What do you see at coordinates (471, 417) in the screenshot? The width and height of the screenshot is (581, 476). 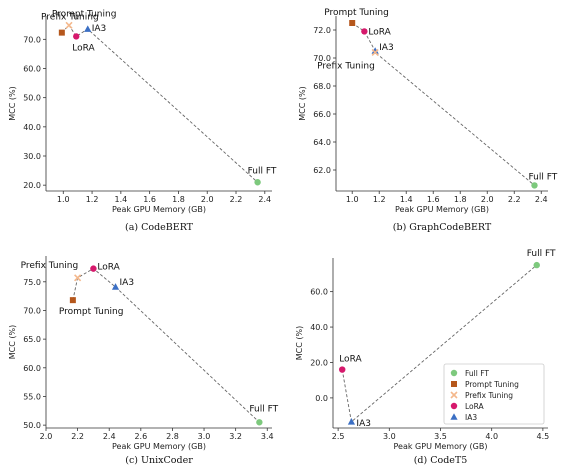 I see `legend-label-ia3: IA3` at bounding box center [471, 417].